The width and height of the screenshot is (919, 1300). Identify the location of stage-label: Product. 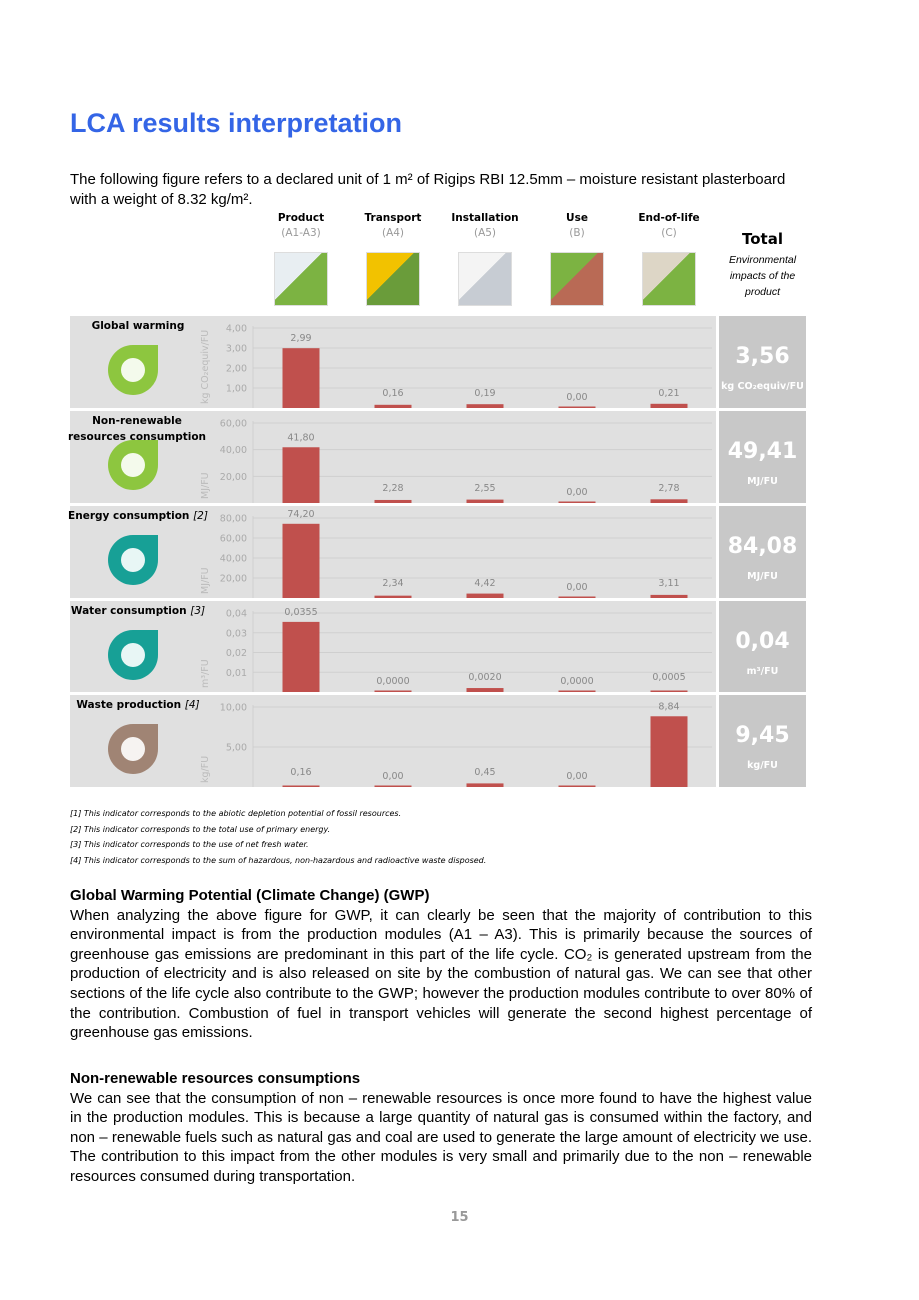
(301, 218).